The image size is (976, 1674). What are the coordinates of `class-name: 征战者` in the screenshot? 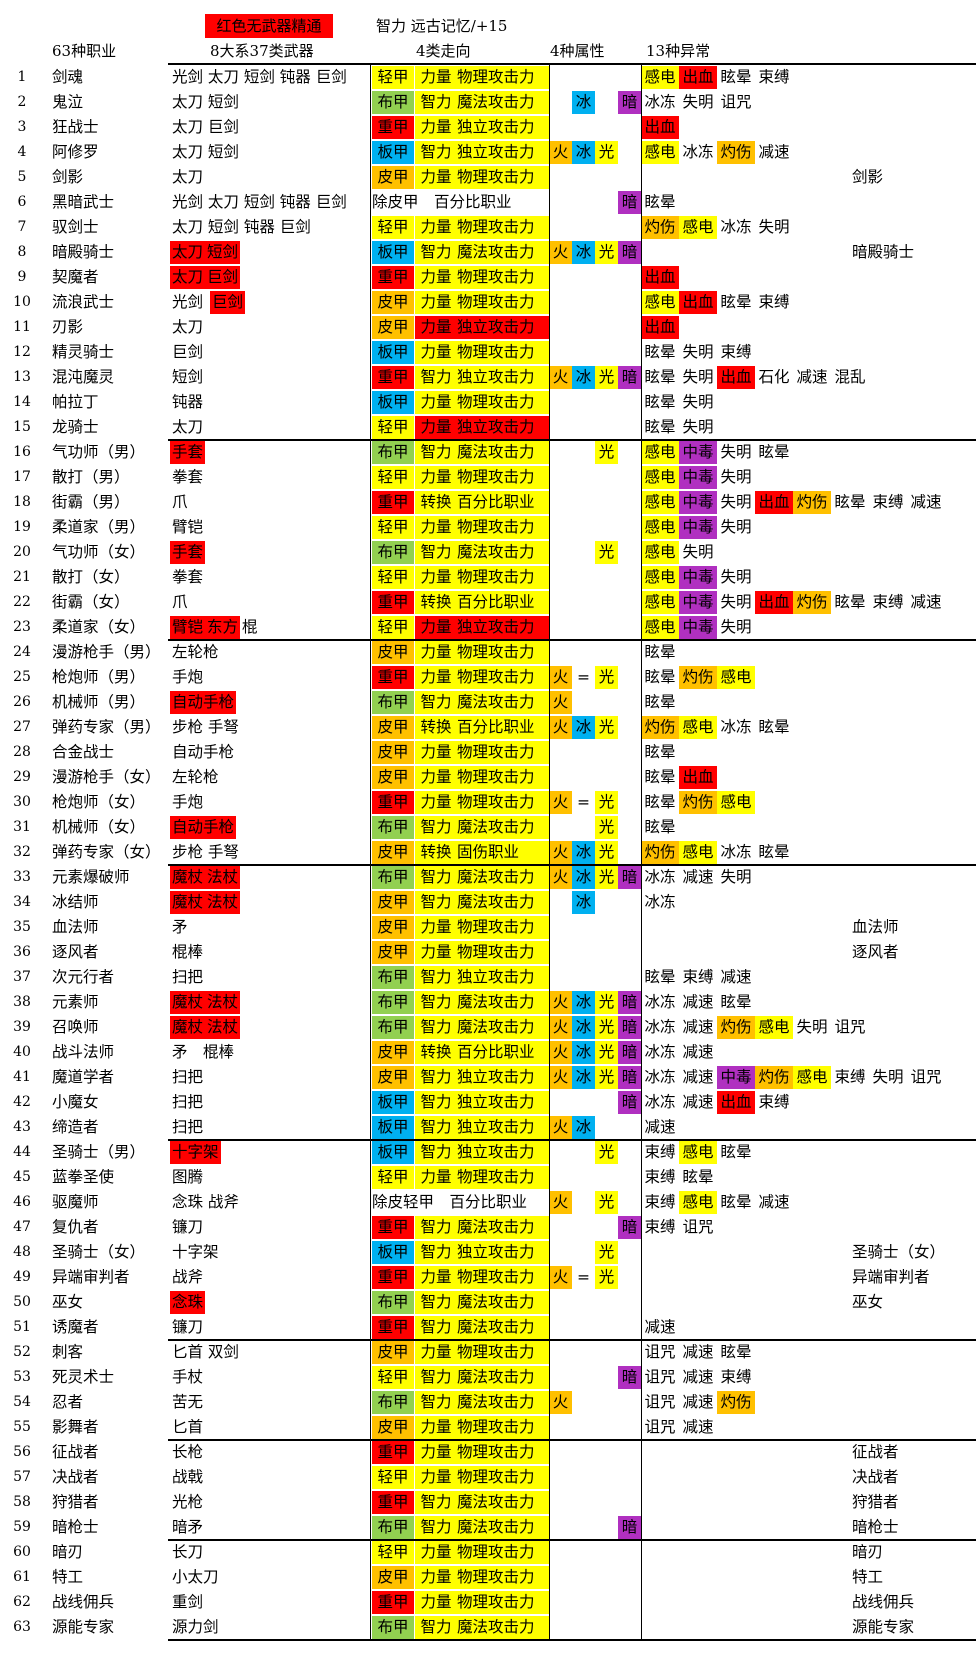 It's located at (75, 1452).